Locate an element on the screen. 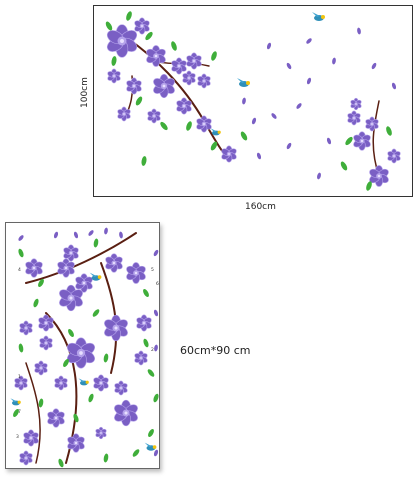  sheet-number-label: 4 is located at coordinates (19, 270).